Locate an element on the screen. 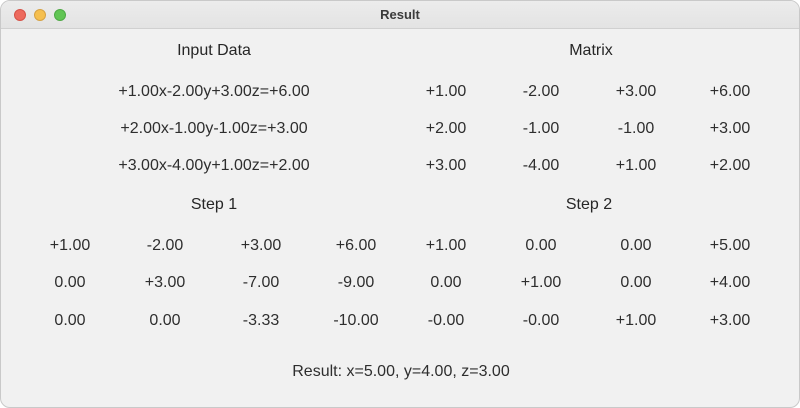 The image size is (800, 408). step2-cell: +3.00 is located at coordinates (730, 320).